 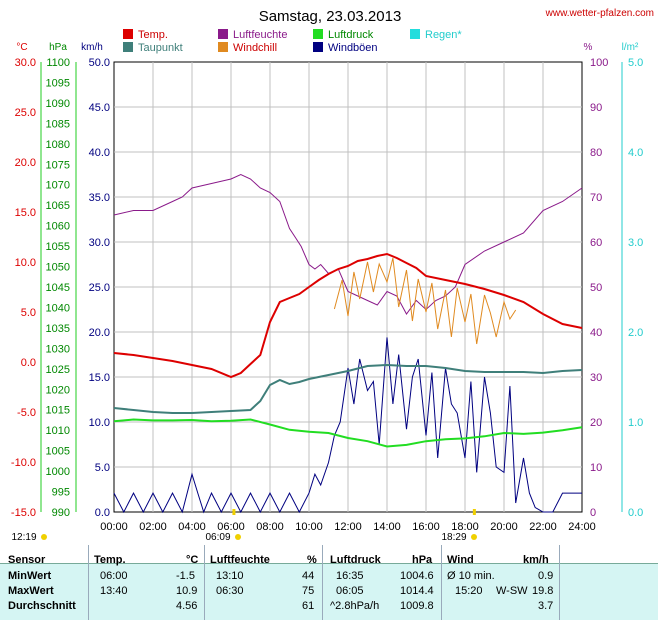 What do you see at coordinates (99, 243) in the screenshot?
I see `y-tick-wind: 30.0` at bounding box center [99, 243].